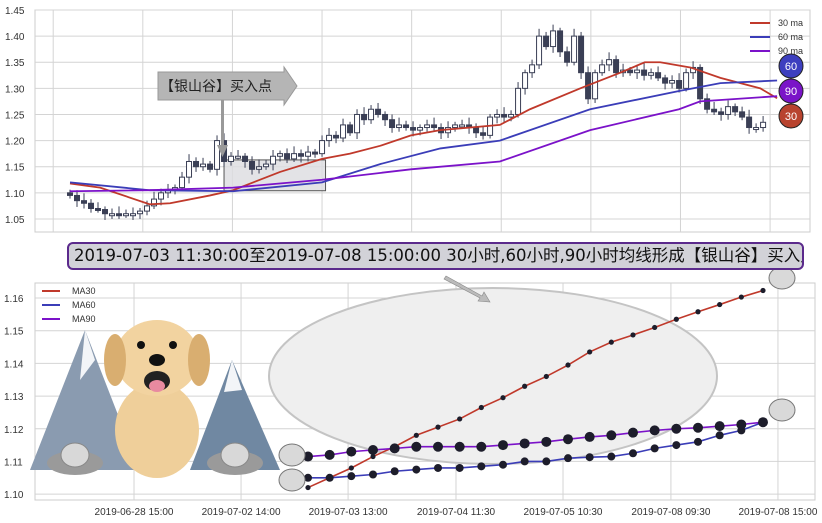  Describe the element at coordinates (216, 87) in the screenshot. I see `annotation-label: 【银山谷】买入点` at that location.